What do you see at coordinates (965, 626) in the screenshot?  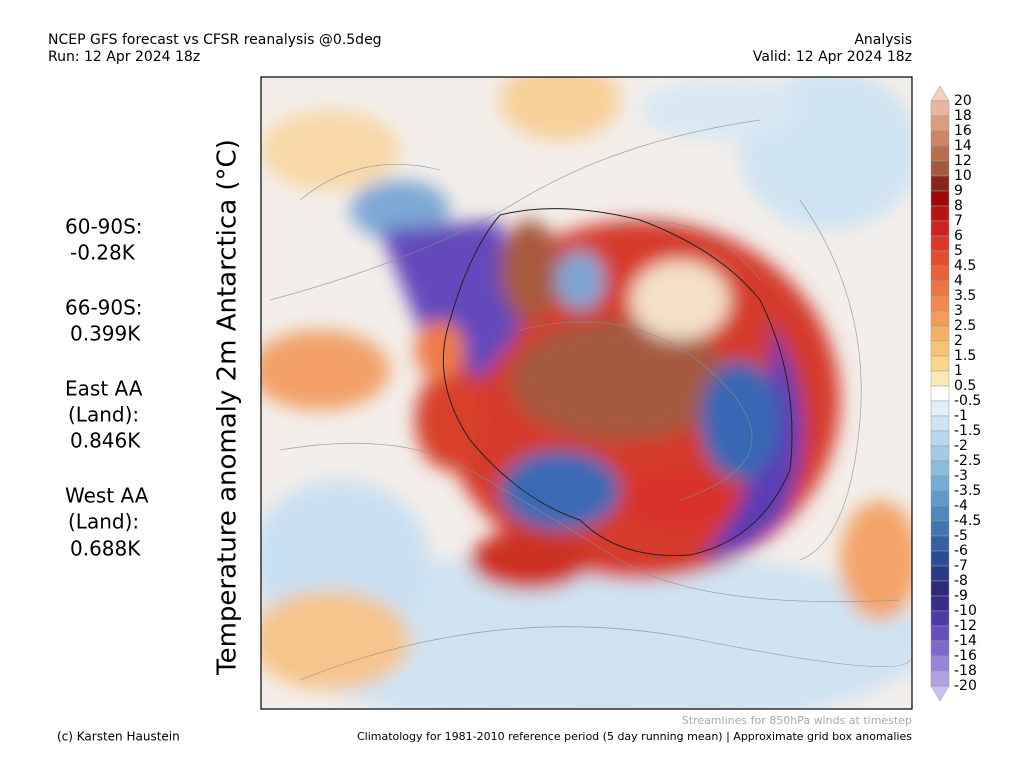 I see `colorbar-label: -12` at bounding box center [965, 626].